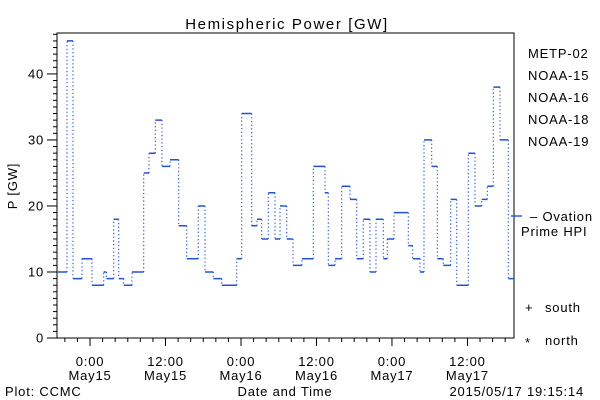 The height and width of the screenshot is (400, 600). I want to click on legend-model: – Ovation Prime HPI, so click(552, 224).